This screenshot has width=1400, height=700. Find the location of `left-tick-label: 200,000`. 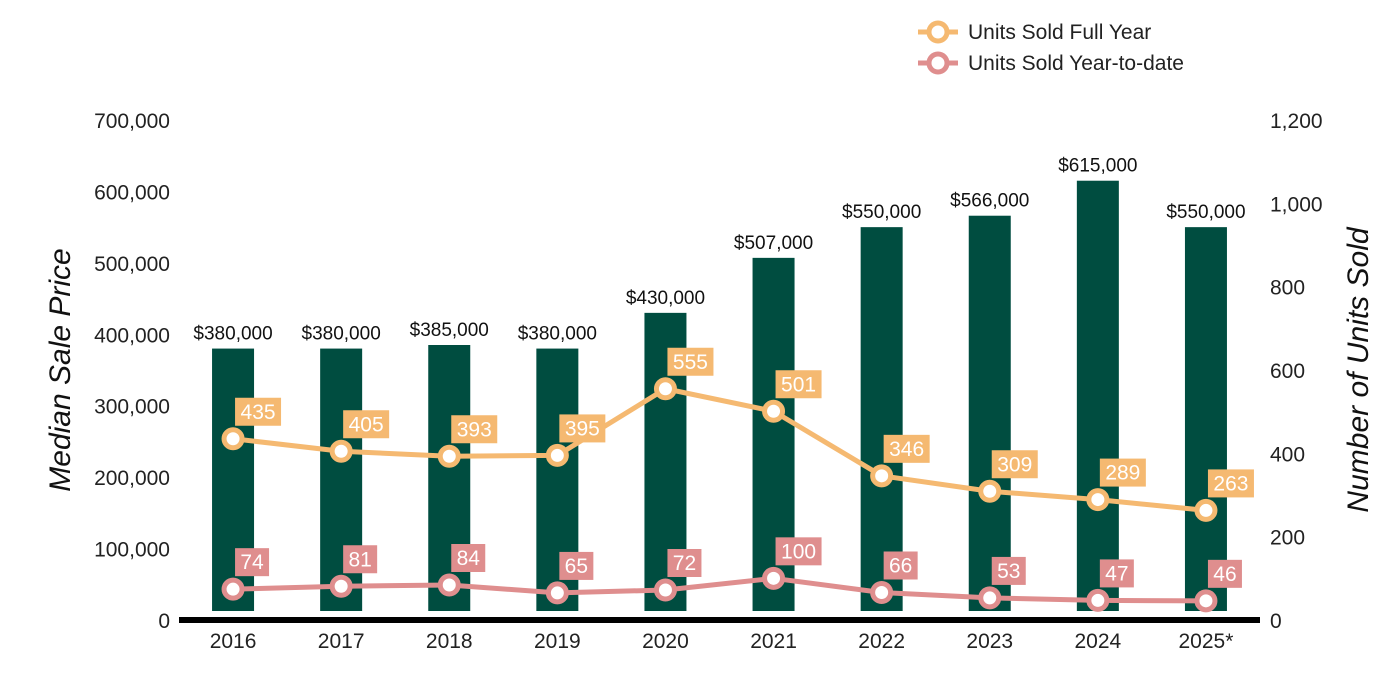

left-tick-label: 200,000 is located at coordinates (132, 478).